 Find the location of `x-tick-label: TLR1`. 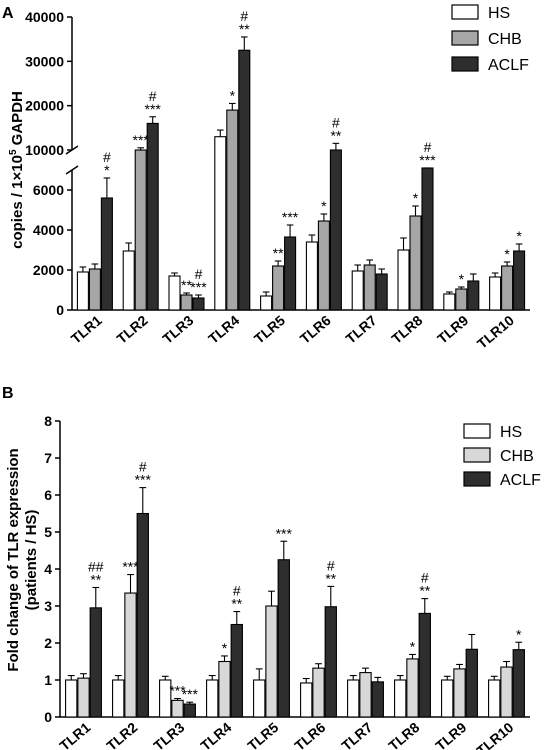

x-tick-label: TLR1 is located at coordinates (74, 734).